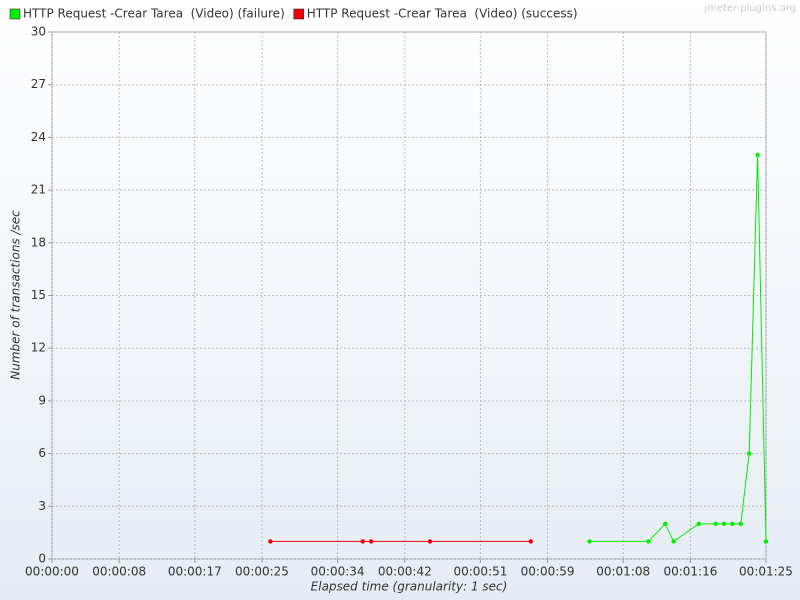  What do you see at coordinates (42, 453) in the screenshot?
I see `y-tick-label: 6` at bounding box center [42, 453].